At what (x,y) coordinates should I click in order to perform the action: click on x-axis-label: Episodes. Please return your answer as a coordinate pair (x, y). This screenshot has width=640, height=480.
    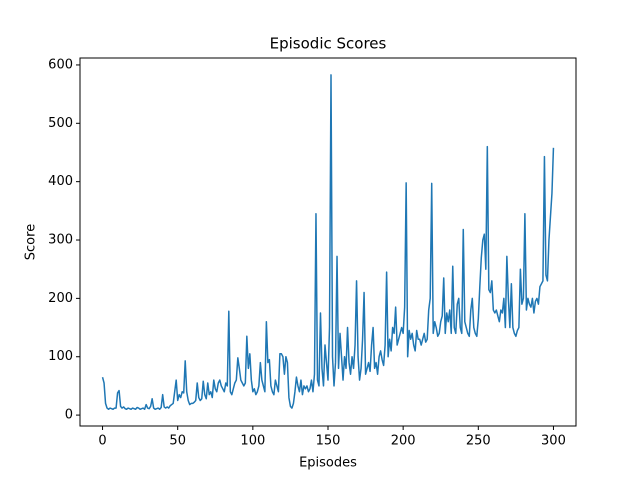
    Looking at the image, I should click on (328, 463).